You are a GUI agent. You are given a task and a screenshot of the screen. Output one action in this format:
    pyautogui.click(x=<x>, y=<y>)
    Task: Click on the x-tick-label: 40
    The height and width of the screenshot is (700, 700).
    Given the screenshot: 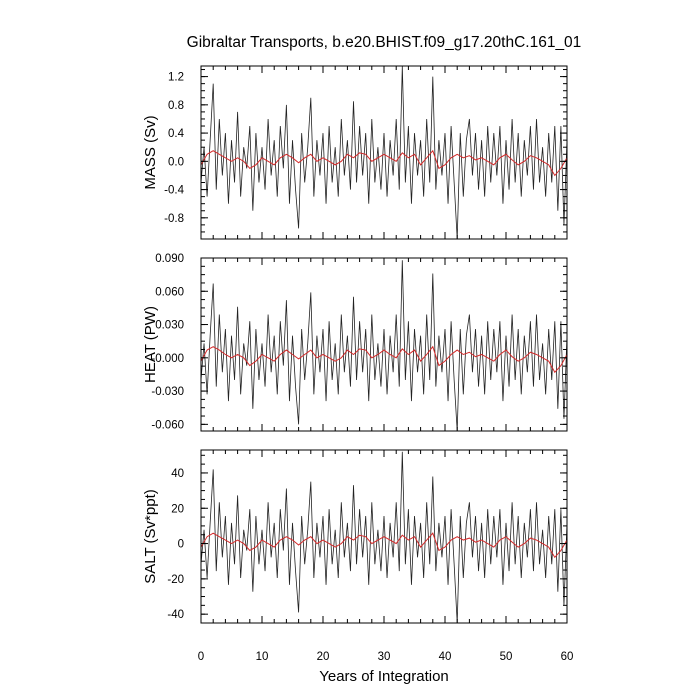 What is the action you would take?
    pyautogui.click(x=445, y=657)
    